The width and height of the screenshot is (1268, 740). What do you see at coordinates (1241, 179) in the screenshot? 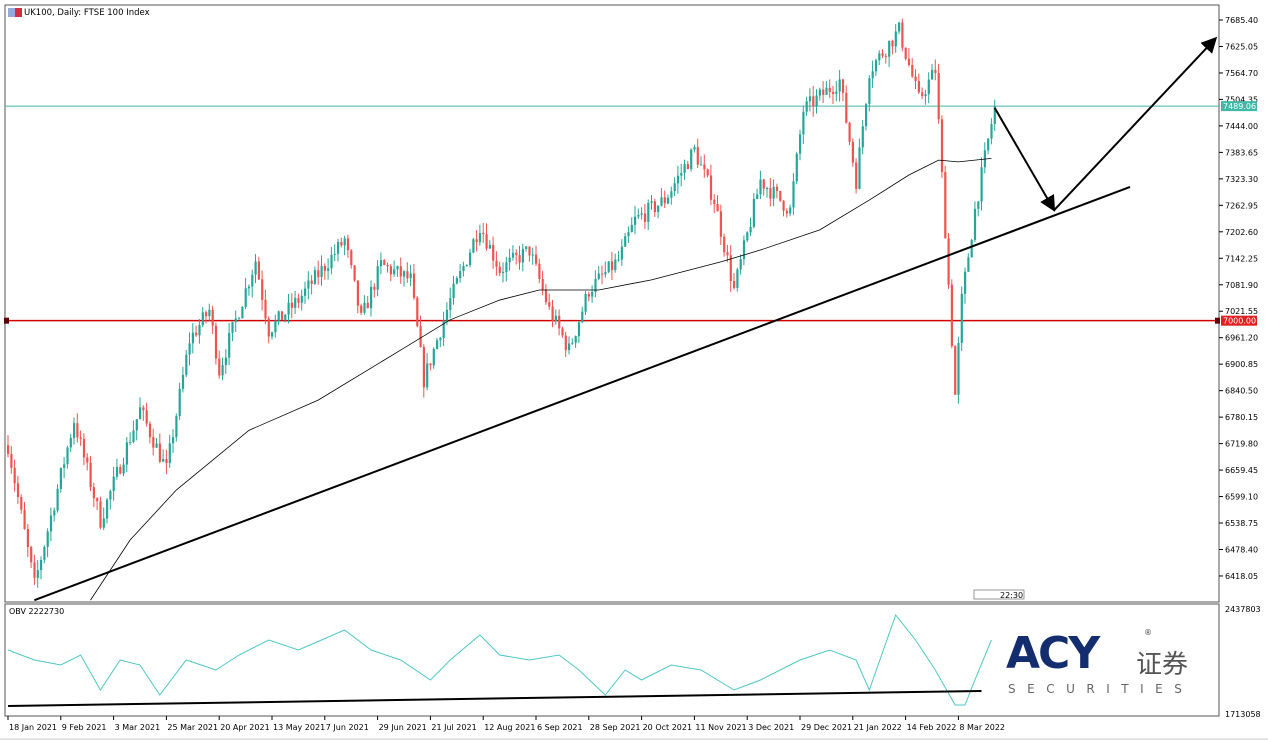
I see `y-tick-label: 7323.30` at bounding box center [1241, 179].